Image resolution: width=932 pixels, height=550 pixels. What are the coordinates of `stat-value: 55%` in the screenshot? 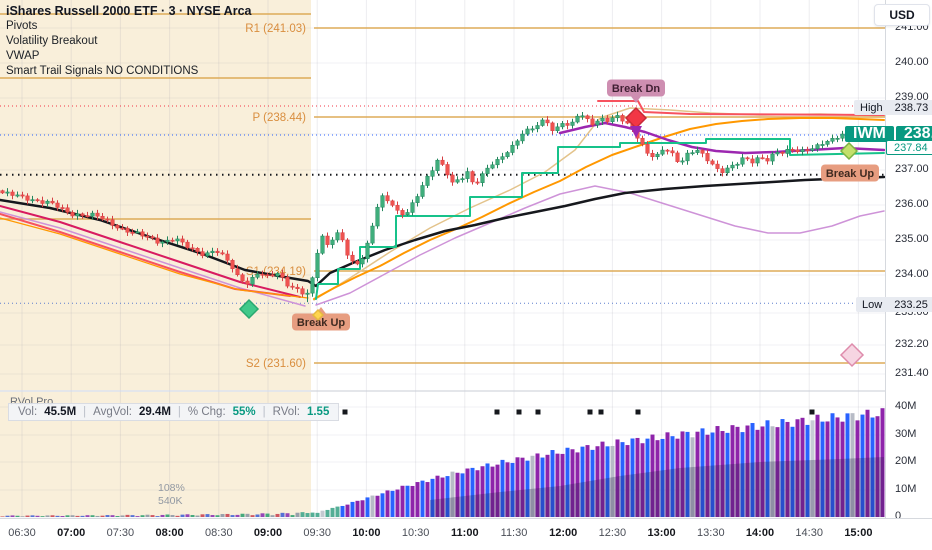 It's located at (244, 412).